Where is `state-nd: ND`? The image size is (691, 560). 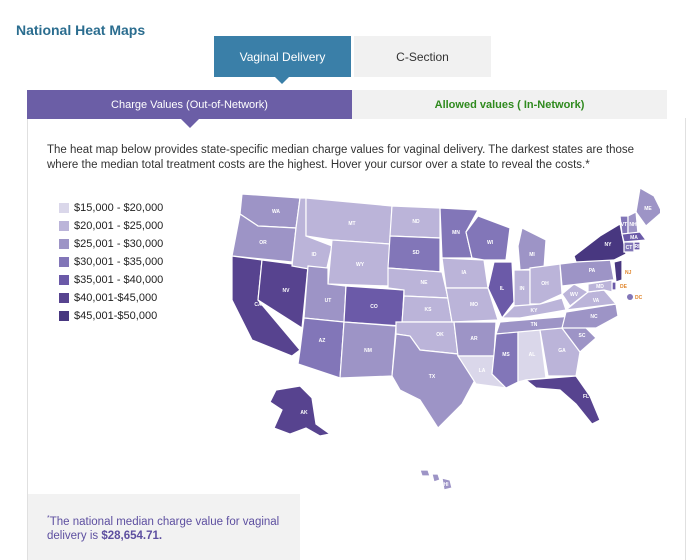
state-nd: ND is located at coordinates (415, 222).